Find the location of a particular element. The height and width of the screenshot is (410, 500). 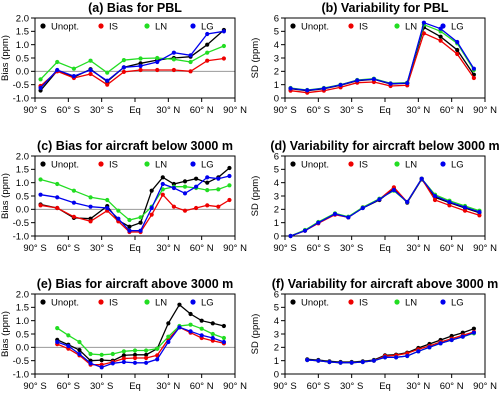

panel-c-title: (c) Bias for aircraft below 3000 m is located at coordinates (135, 146).